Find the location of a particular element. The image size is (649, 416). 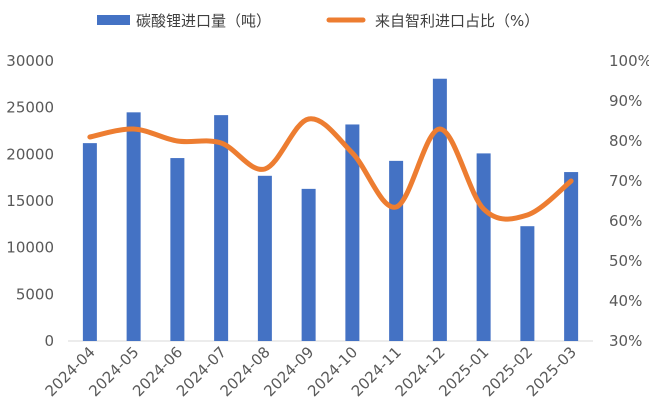

y-left-tick-label: 15000 is located at coordinates (30, 201).